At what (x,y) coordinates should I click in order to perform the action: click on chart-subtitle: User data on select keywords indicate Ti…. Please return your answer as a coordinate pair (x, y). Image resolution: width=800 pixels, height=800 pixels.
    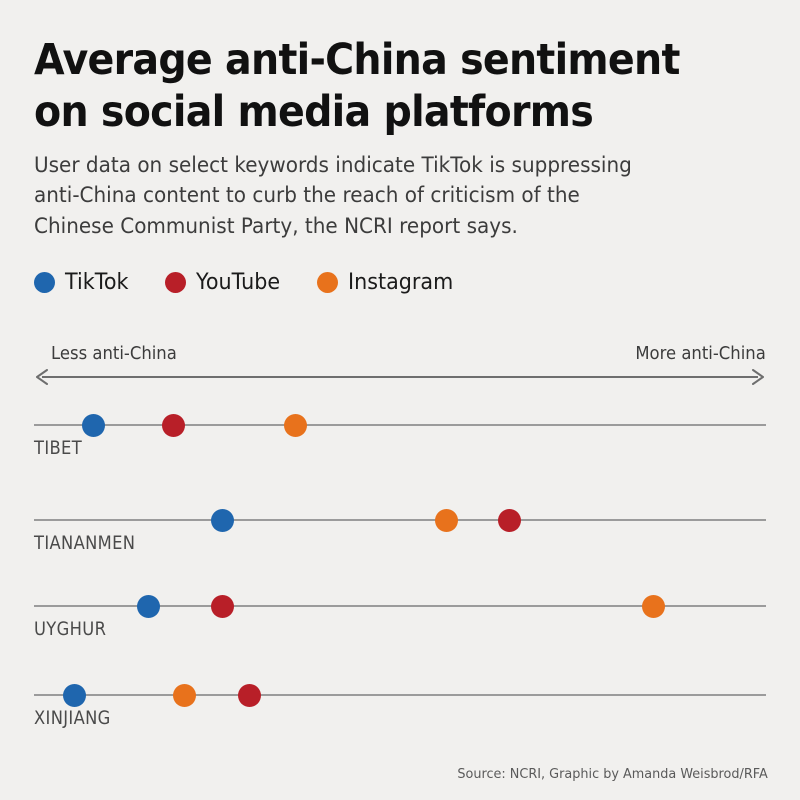
    Looking at the image, I should click on (333, 195).